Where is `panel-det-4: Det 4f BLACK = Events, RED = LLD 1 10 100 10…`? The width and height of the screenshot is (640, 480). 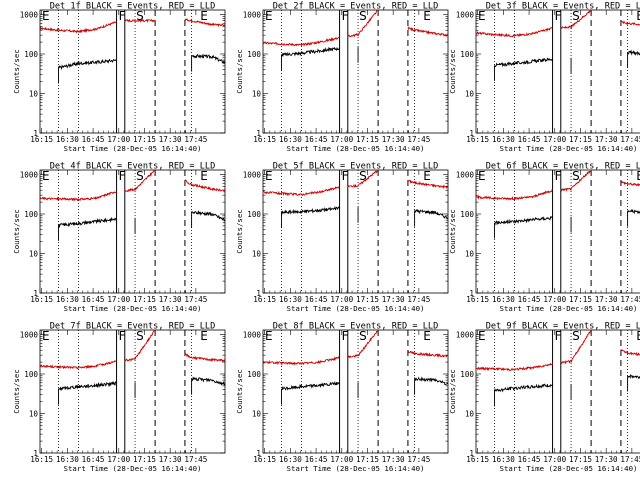 panel-det-4: Det 4f BLACK = Events, RED = LLD 1 10 100 10… is located at coordinates (119, 237).